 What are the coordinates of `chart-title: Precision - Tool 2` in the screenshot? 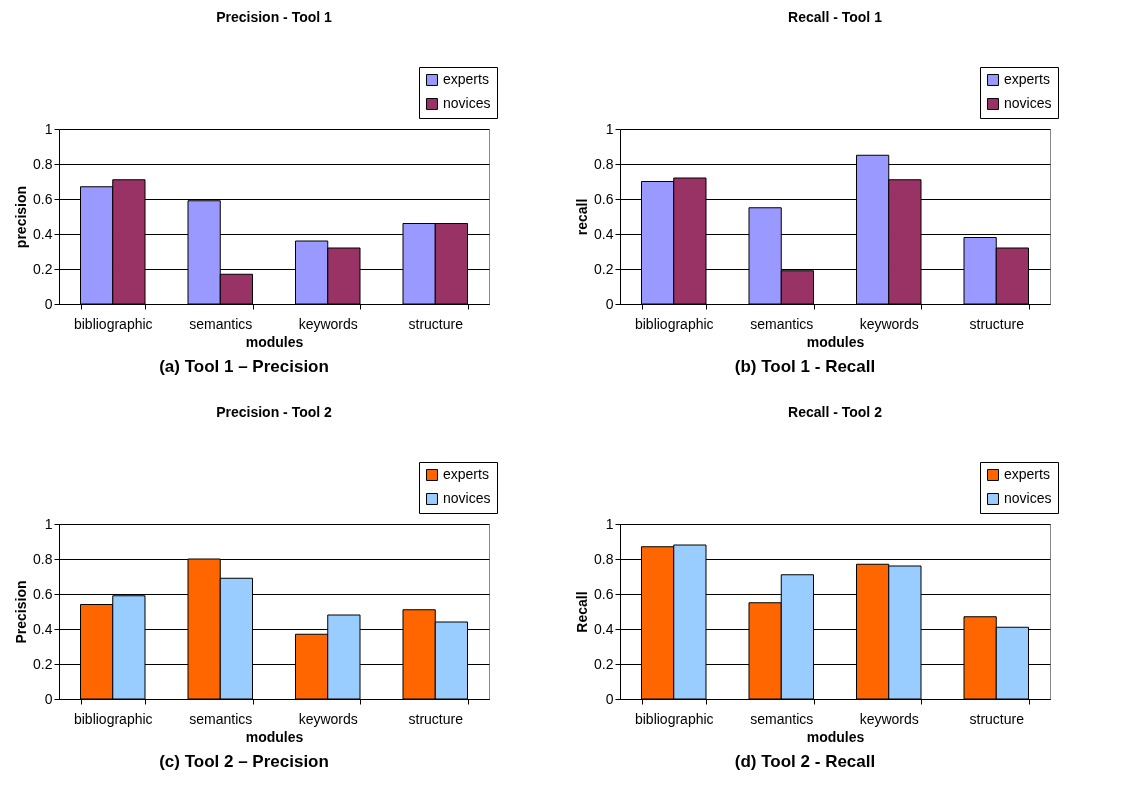 It's located at (274, 411).